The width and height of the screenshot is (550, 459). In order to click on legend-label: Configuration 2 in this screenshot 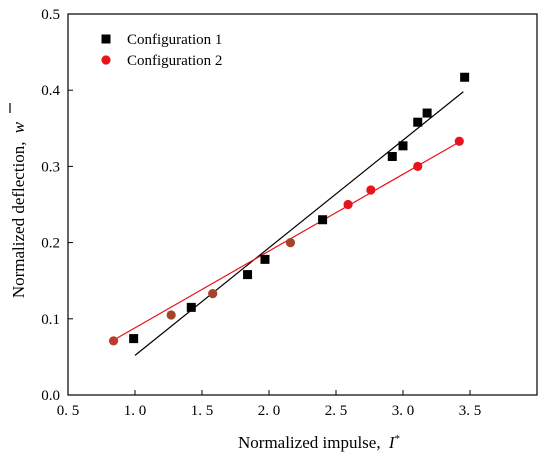, I will do `click(174, 61)`.